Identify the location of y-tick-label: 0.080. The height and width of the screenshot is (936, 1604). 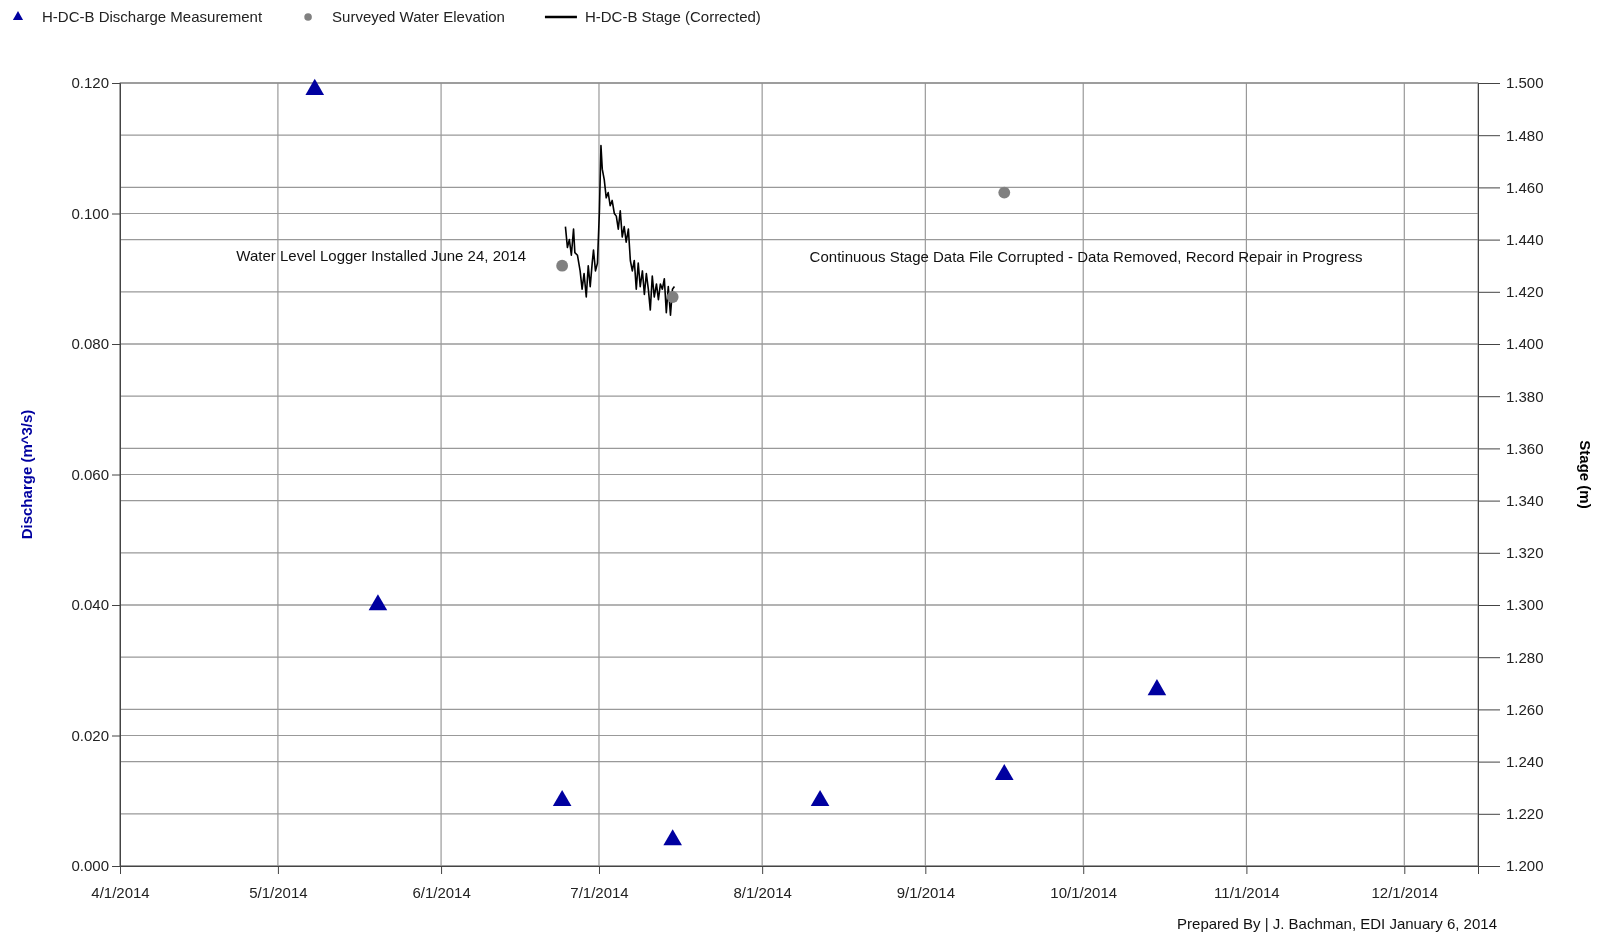
(90, 344).